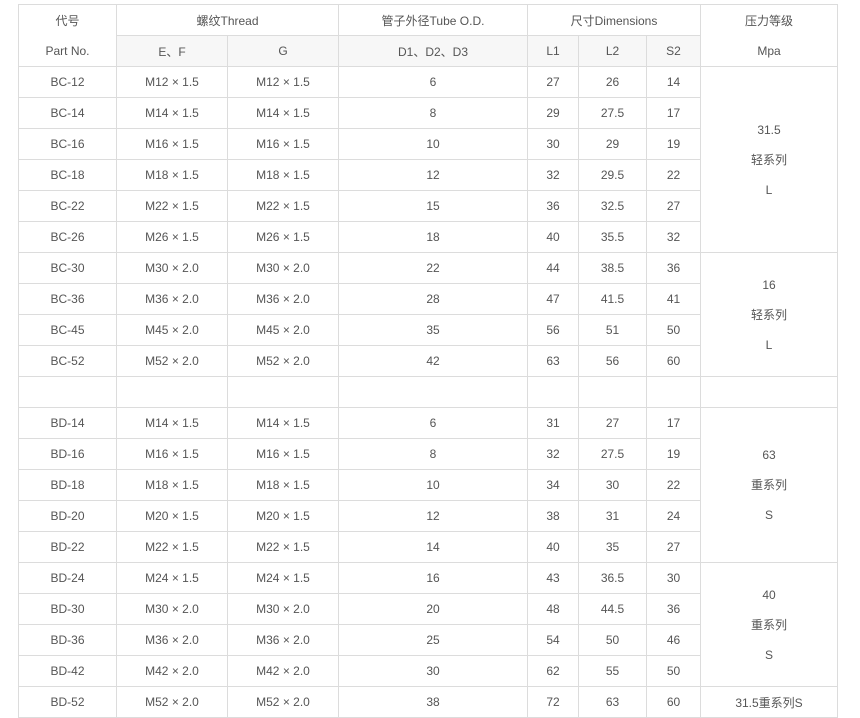 This screenshot has width=860, height=718. What do you see at coordinates (673, 578) in the screenshot?
I see `table-cell: 30` at bounding box center [673, 578].